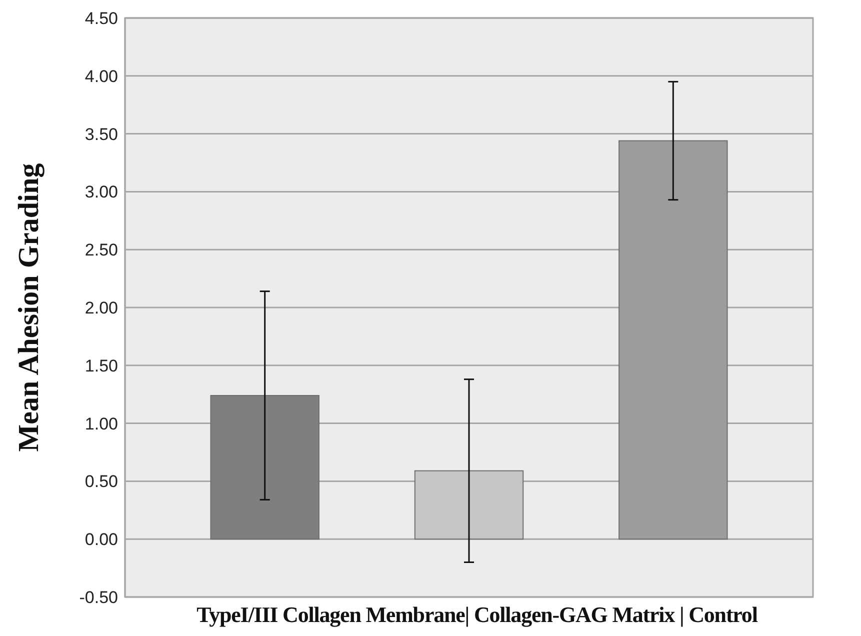 This screenshot has height=636, width=861. I want to click on y-tick-label: 3.50, so click(101, 134).